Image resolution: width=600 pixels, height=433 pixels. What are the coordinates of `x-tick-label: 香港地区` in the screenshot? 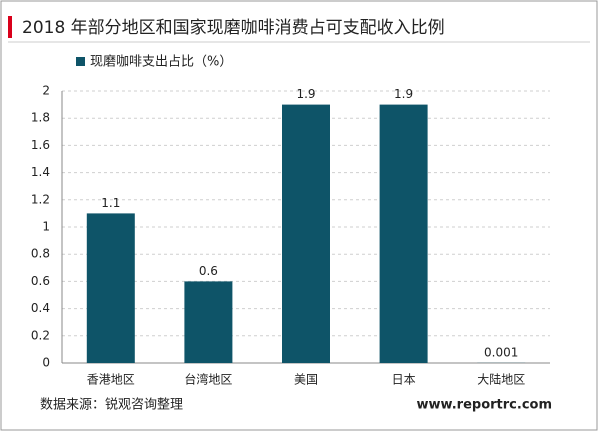 It's located at (111, 380).